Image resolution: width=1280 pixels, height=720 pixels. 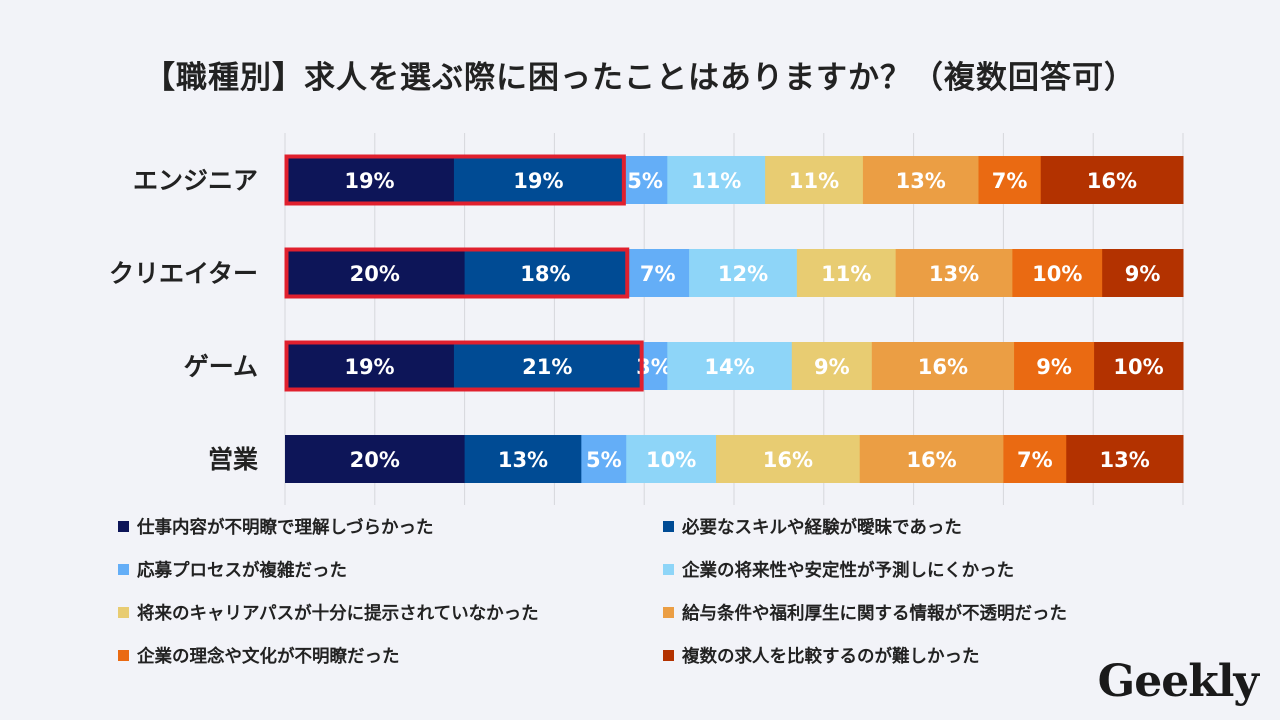 I want to click on legend-item: 応募プロセスが複雑だった, so click(x=232, y=569).